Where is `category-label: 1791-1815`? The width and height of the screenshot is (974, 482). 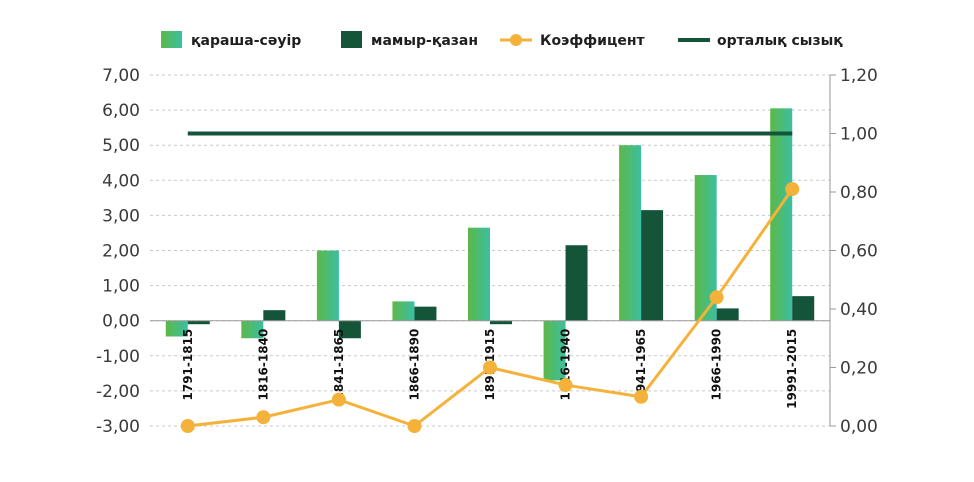 category-label: 1791-1815 is located at coordinates (188, 365).